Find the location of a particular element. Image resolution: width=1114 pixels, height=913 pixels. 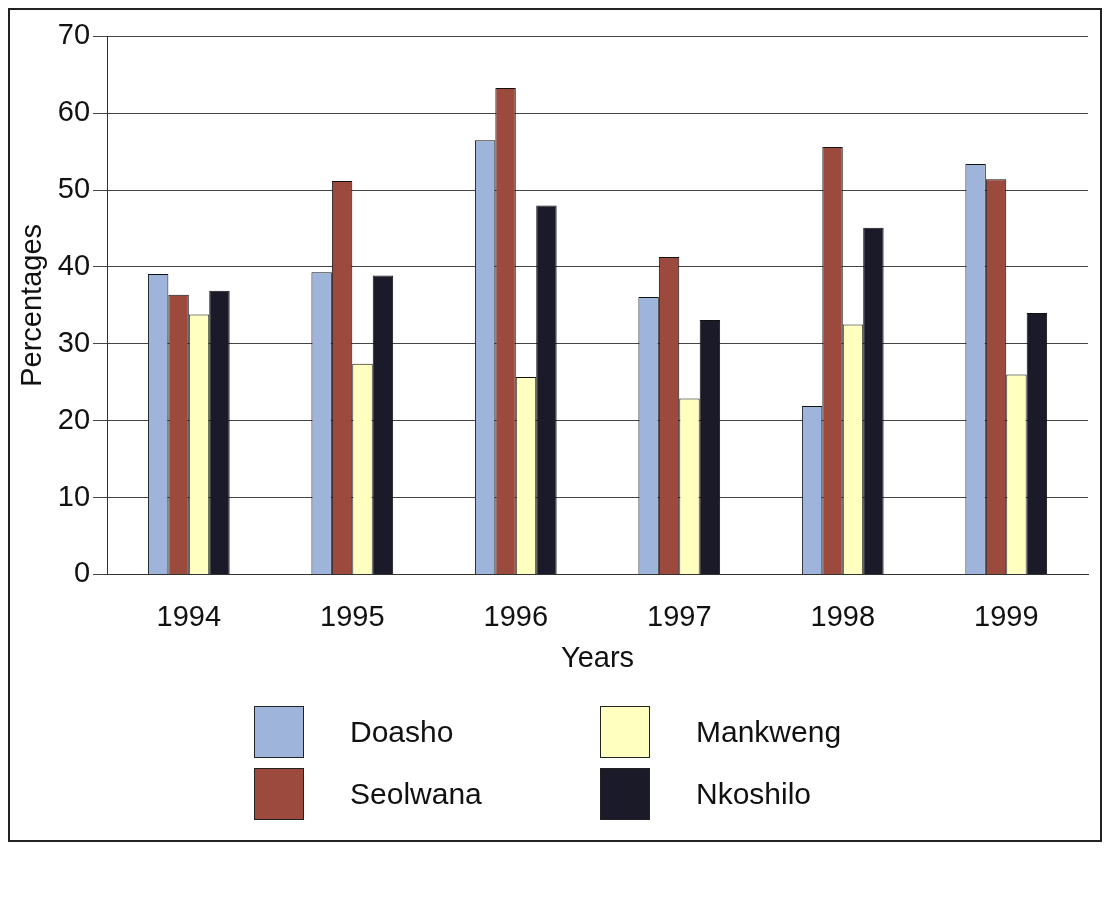

y-tick-label: 20 is located at coordinates (74, 418).